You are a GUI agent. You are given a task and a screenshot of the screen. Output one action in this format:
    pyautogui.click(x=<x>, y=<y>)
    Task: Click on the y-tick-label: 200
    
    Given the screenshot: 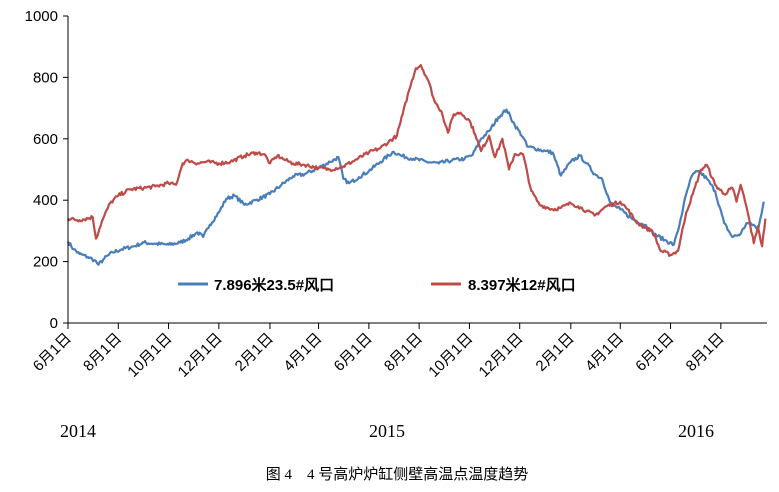 What is the action you would take?
    pyautogui.click(x=45, y=262)
    